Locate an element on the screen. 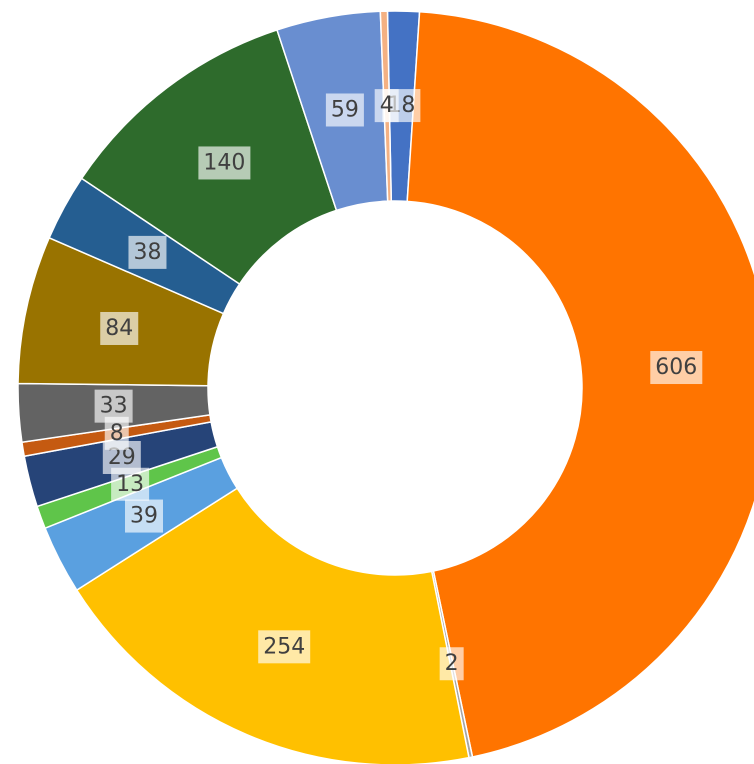  data-label: 59 is located at coordinates (345, 109).